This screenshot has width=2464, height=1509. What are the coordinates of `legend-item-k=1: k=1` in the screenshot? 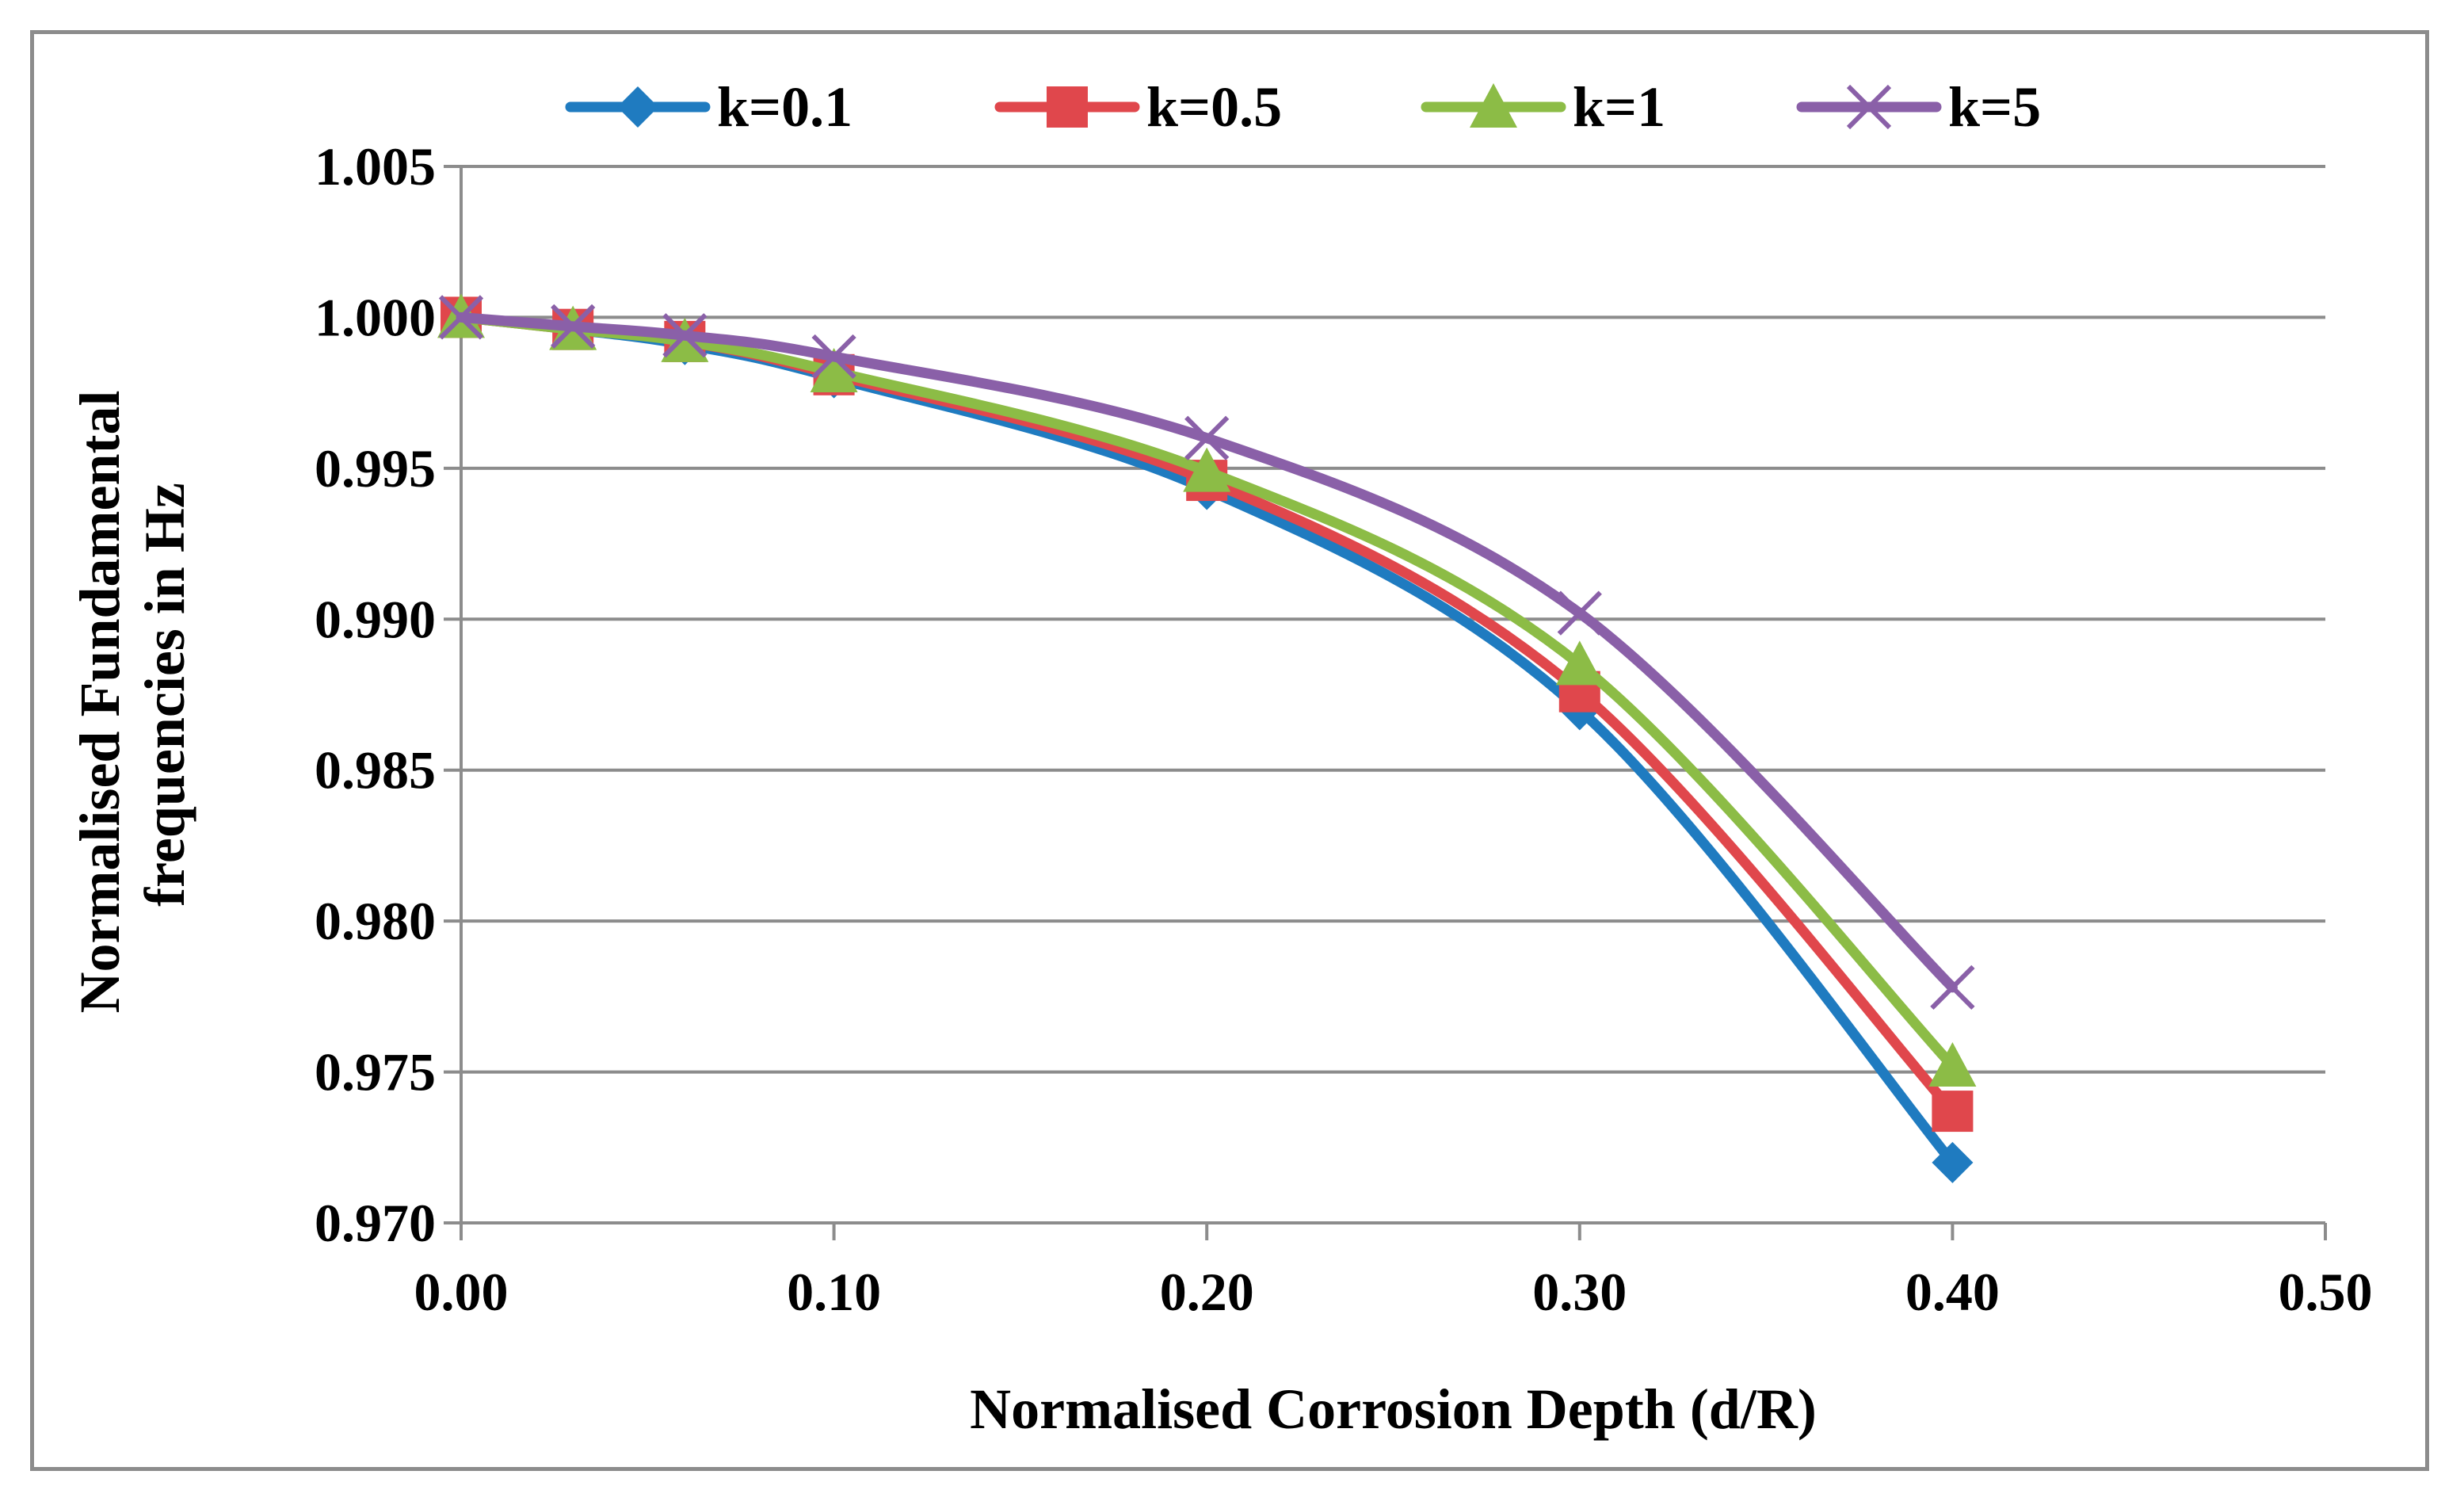 It's located at (1543, 107).